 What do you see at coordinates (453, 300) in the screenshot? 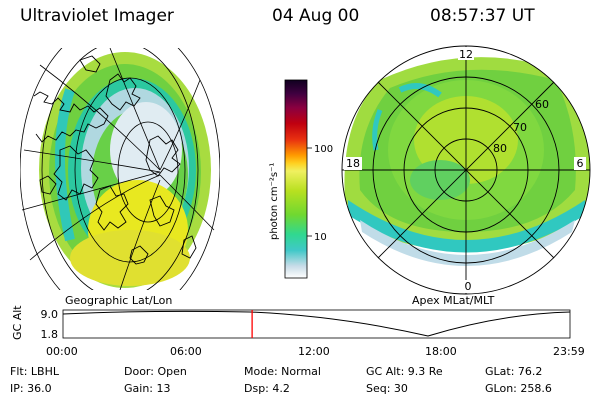
I see `polar-caption: Apex MLat/MLT` at bounding box center [453, 300].